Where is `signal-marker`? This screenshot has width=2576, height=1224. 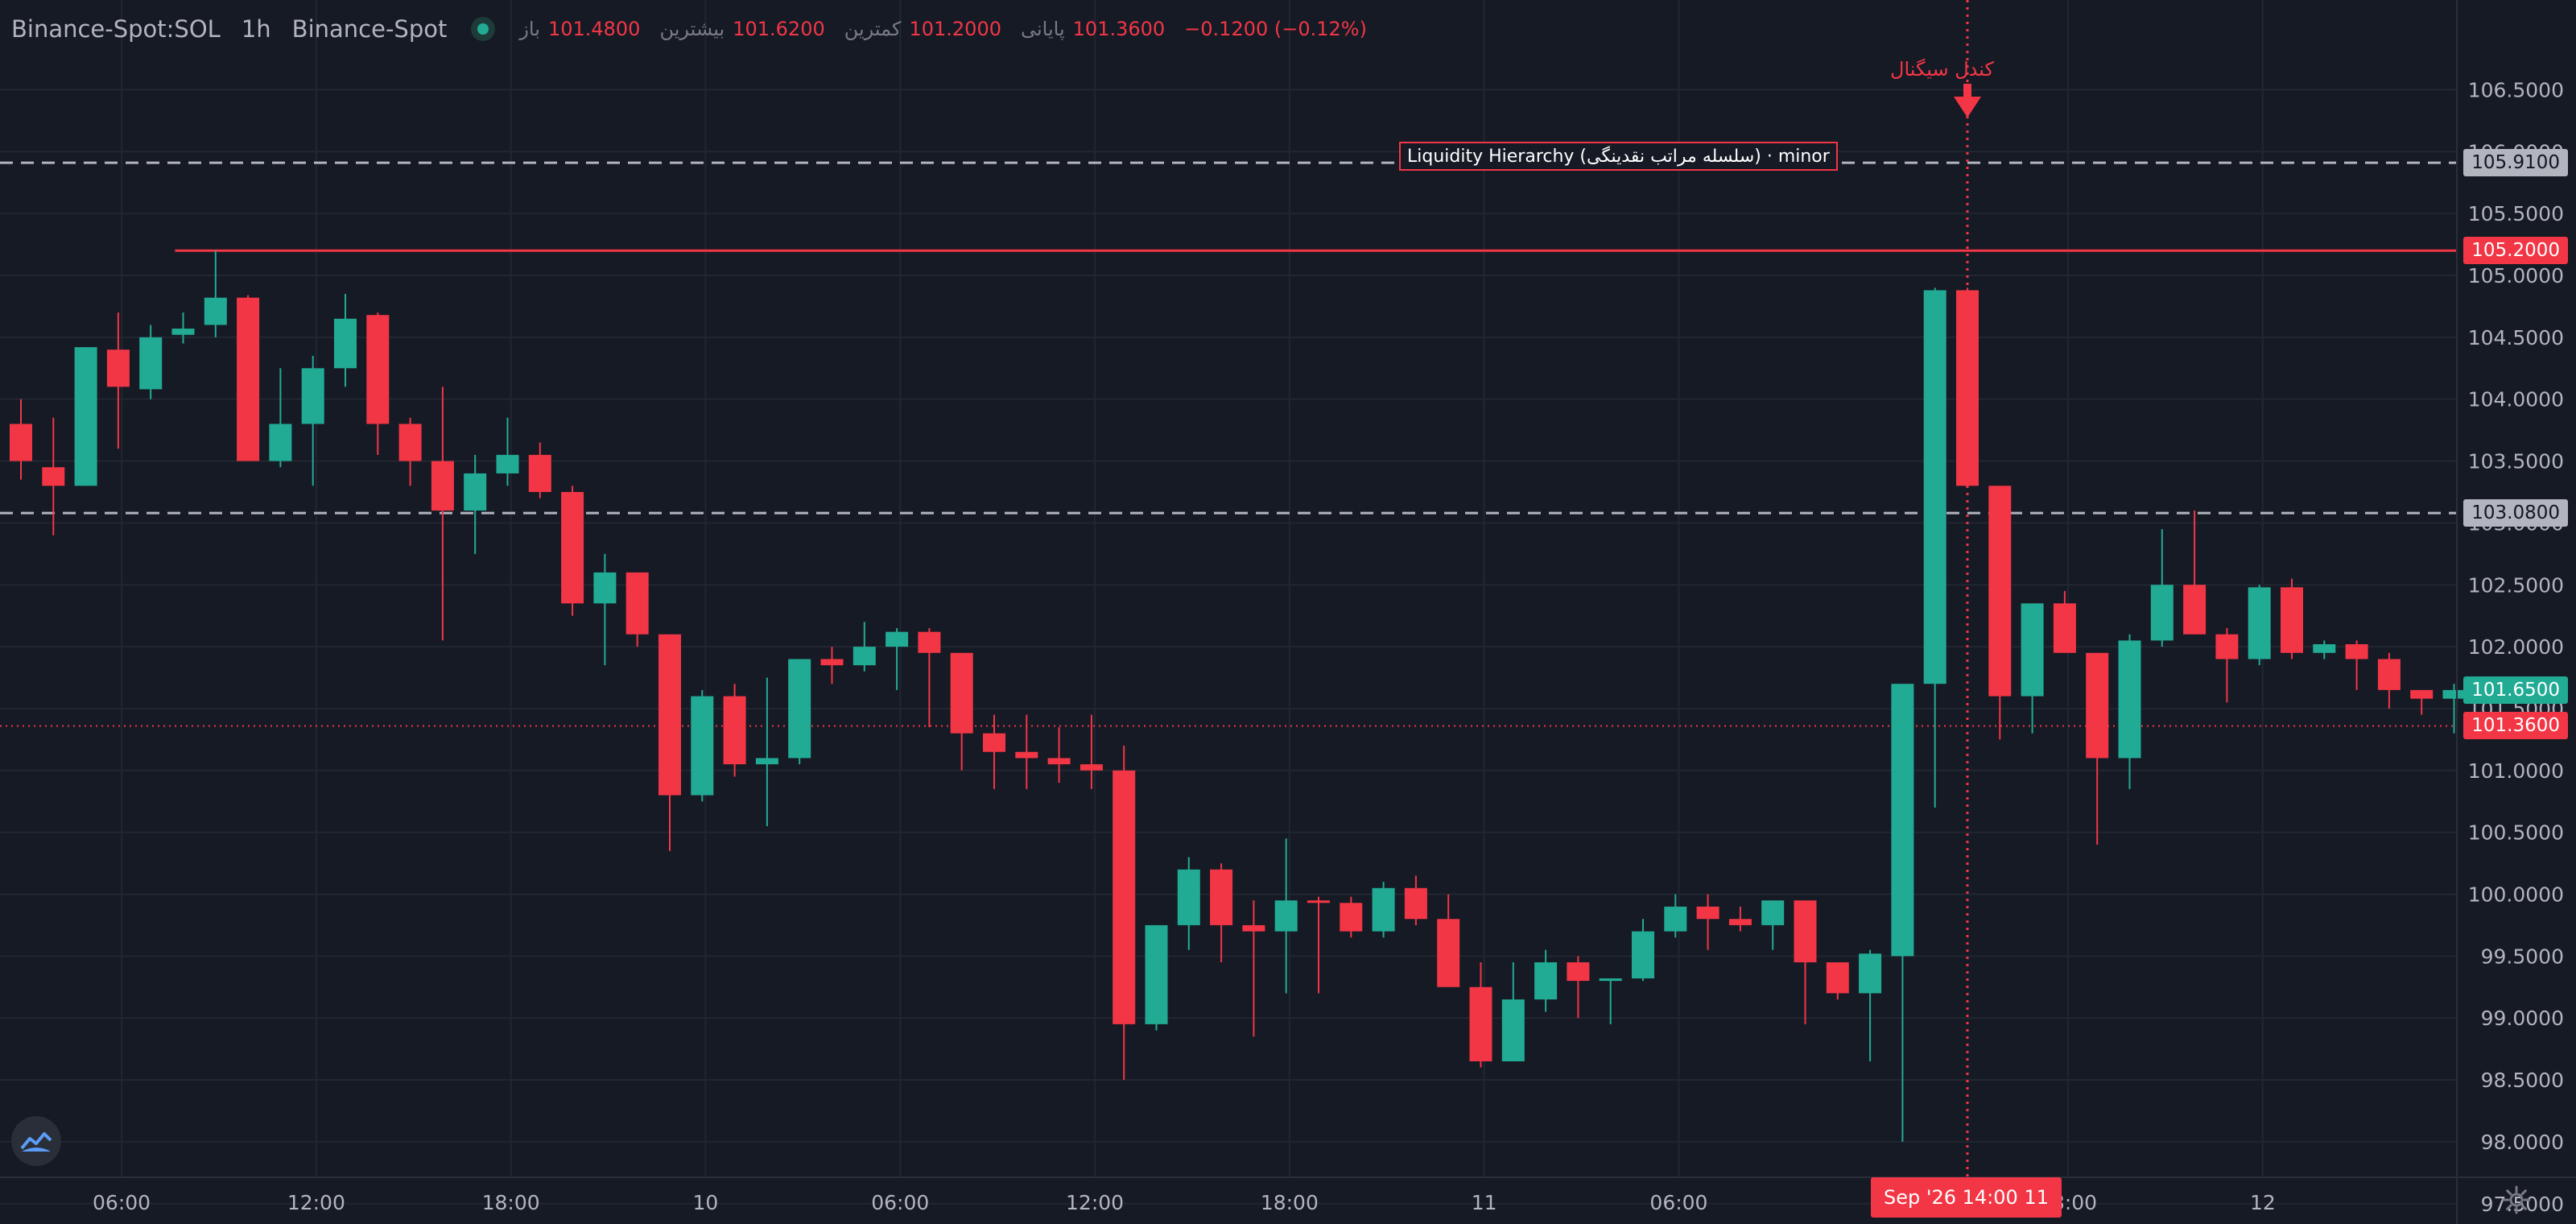
signal-marker is located at coordinates (1967, 588).